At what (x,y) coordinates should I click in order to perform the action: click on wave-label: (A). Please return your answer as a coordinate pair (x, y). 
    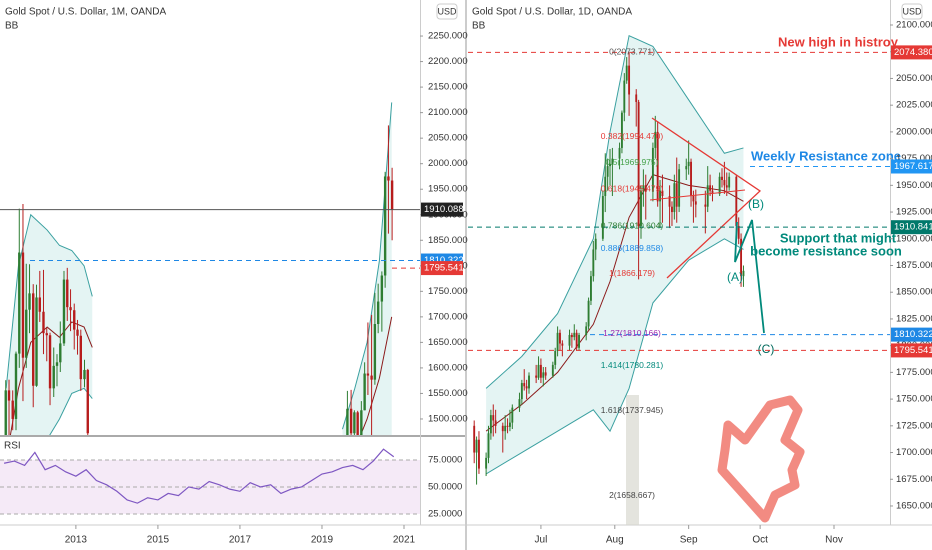
    Looking at the image, I should click on (735, 277).